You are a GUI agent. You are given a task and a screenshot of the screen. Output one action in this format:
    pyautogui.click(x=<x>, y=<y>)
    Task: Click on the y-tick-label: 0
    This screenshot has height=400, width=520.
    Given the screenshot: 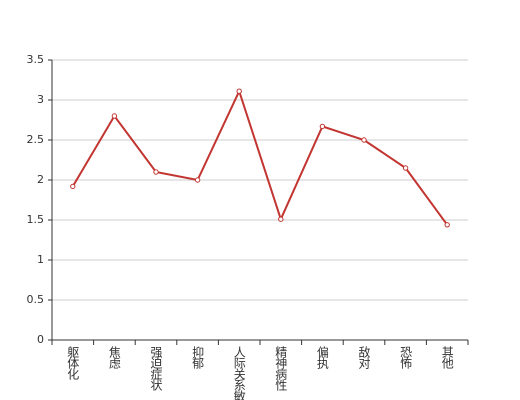 What is the action you would take?
    pyautogui.click(x=40, y=339)
    